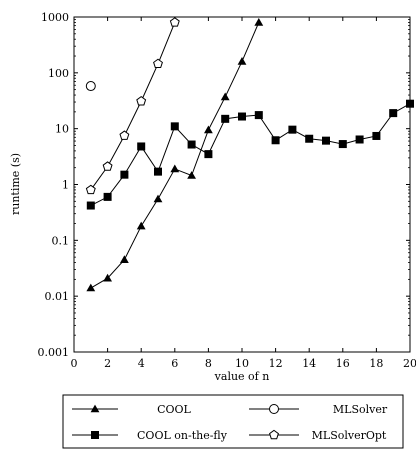 The height and width of the screenshot is (450, 416). I want to click on x-tick-label: 14, so click(309, 363).